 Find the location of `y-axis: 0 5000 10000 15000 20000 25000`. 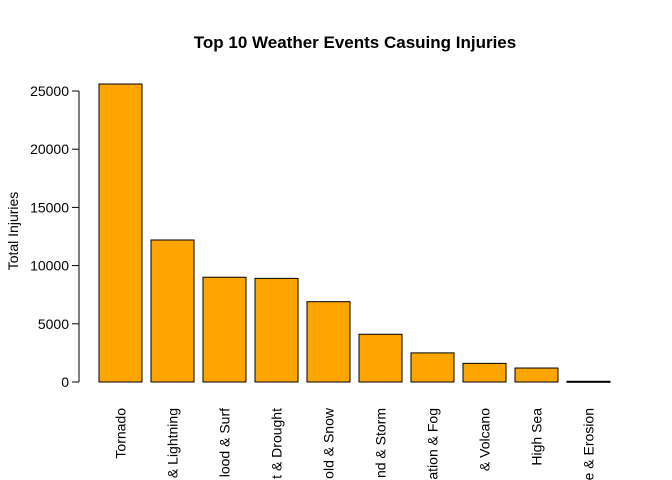

y-axis: 0 5000 10000 15000 20000 25000 is located at coordinates (55, 236).